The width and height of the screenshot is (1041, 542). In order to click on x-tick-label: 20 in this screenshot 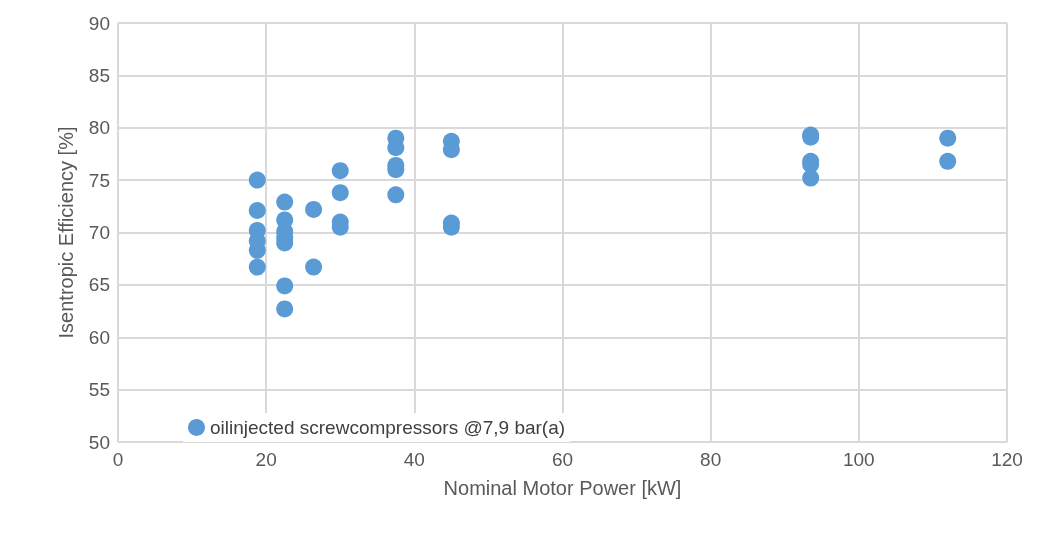, I will do `click(266, 459)`.